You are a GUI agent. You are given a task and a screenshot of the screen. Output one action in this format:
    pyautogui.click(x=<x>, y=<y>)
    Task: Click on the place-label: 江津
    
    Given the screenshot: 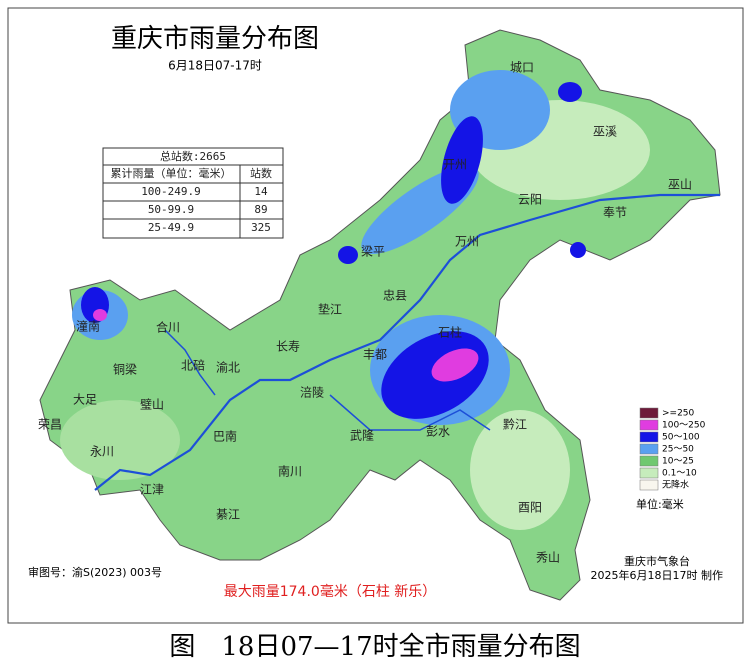 What is the action you would take?
    pyautogui.click(x=152, y=490)
    